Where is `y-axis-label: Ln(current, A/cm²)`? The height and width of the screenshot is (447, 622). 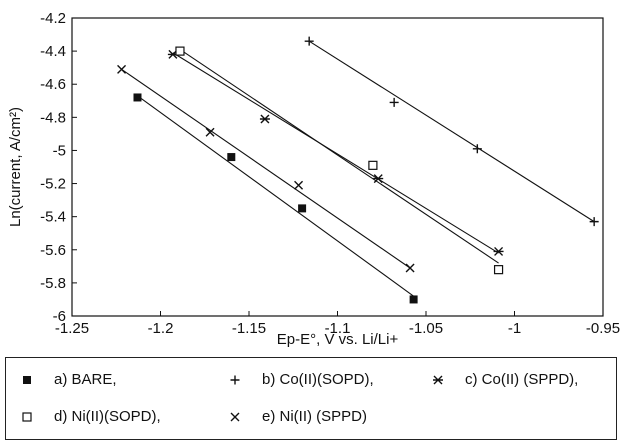
y-axis-label: Ln(current, A/cm²) is located at coordinates (15, 167).